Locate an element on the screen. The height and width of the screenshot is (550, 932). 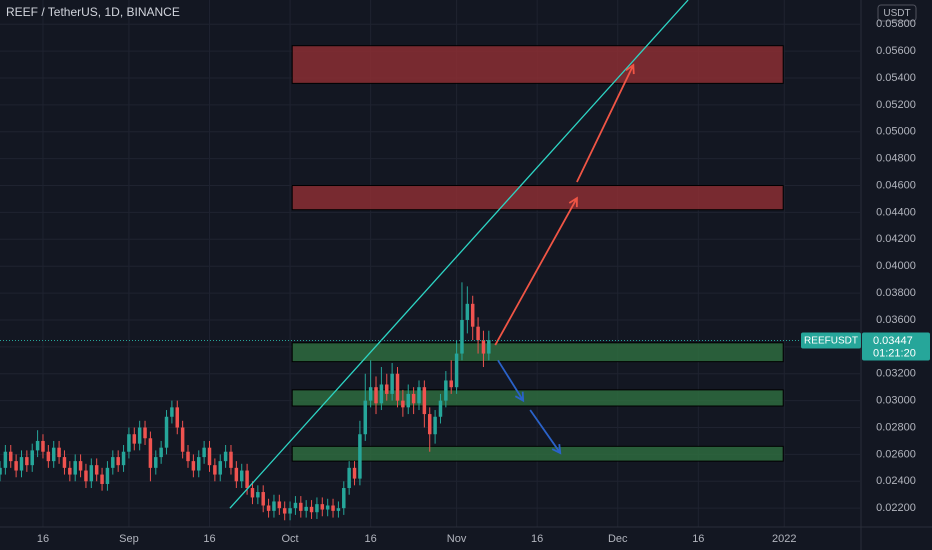
y-tick-label: 0.04200 is located at coordinates (896, 239).